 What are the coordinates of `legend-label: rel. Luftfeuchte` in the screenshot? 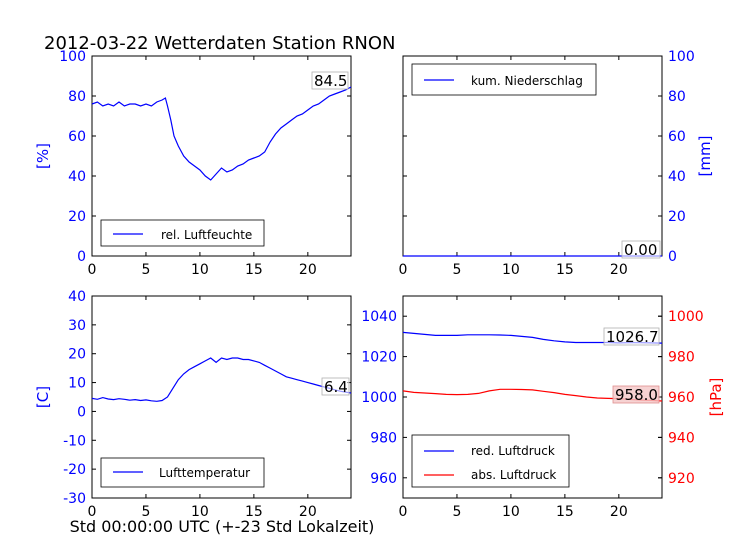 It's located at (206, 235).